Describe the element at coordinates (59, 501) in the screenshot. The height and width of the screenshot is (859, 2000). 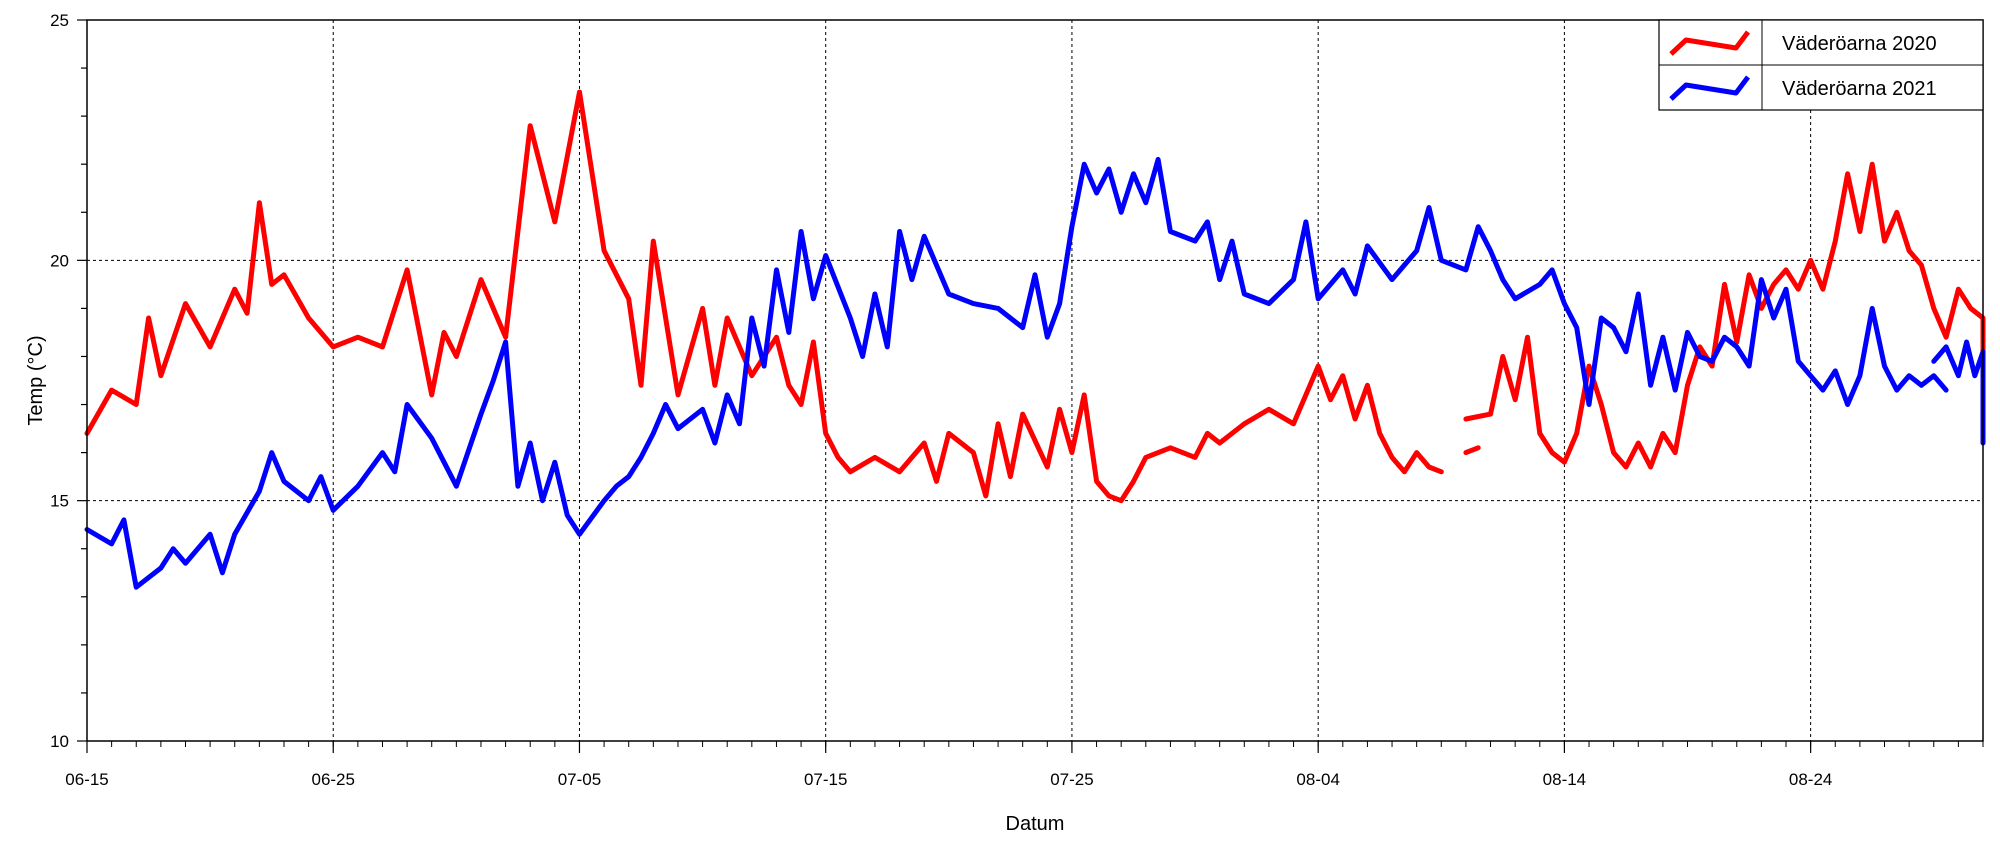
I see `y-tick-label: 15` at that location.